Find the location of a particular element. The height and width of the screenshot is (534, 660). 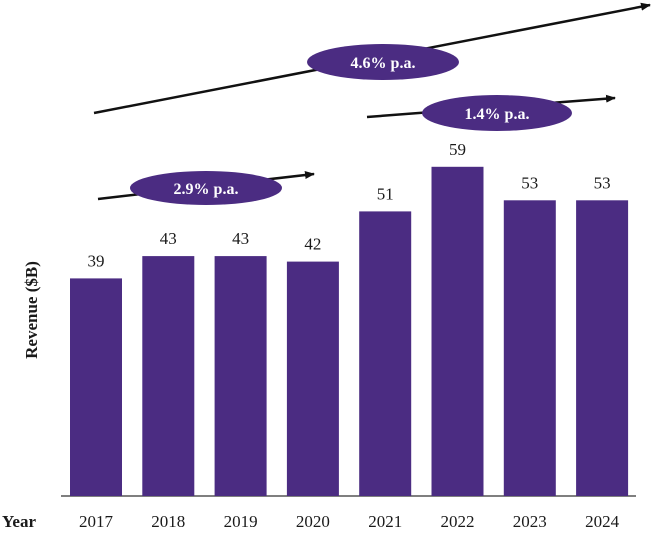

value-label-2018: 43 is located at coordinates (168, 238).